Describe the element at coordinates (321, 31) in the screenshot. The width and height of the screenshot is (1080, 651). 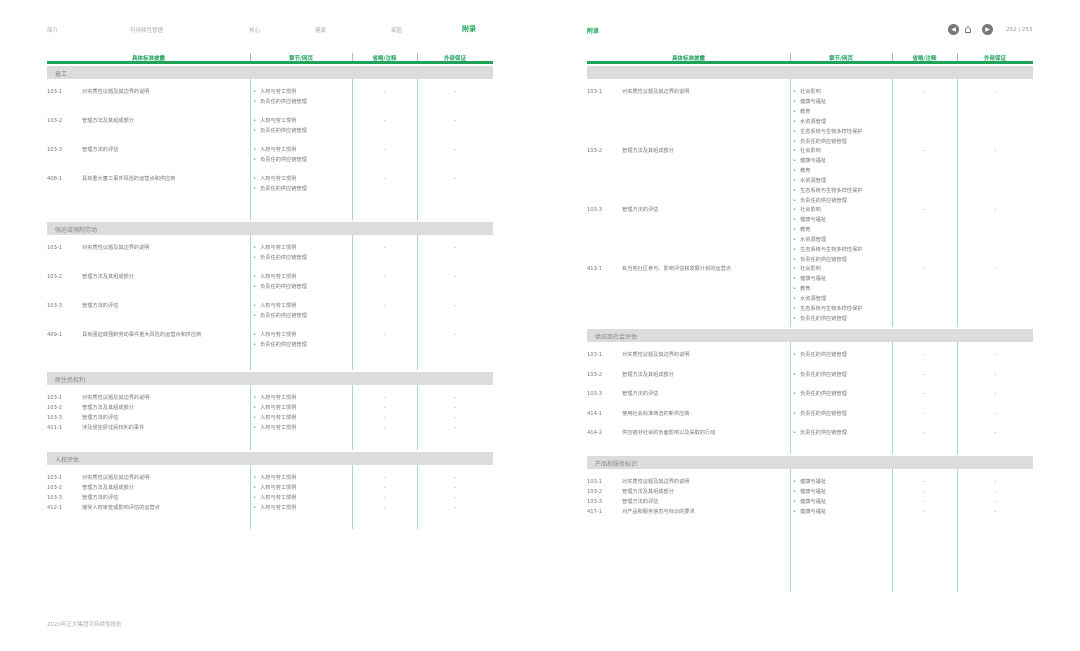
I see `nav-health: 健康` at that location.